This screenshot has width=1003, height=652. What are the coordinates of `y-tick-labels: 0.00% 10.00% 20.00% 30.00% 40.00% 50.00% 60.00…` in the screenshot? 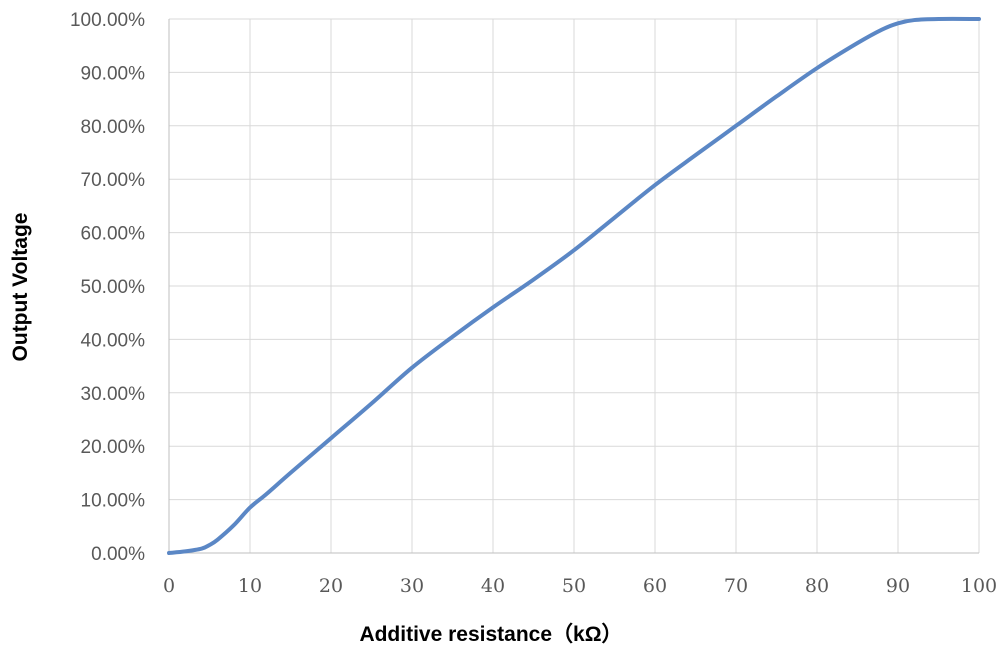 It's located at (107, 287).